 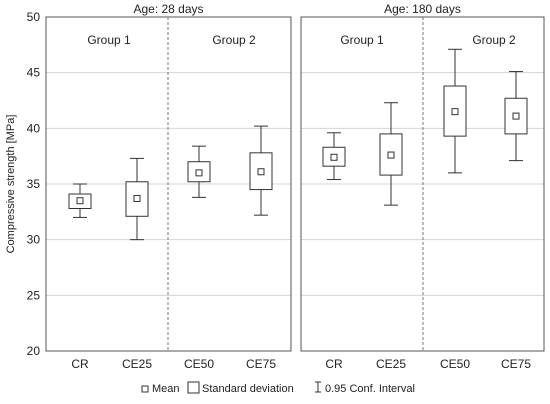 What do you see at coordinates (422, 9) in the screenshot?
I see `panel-title: Age: 180 days` at bounding box center [422, 9].